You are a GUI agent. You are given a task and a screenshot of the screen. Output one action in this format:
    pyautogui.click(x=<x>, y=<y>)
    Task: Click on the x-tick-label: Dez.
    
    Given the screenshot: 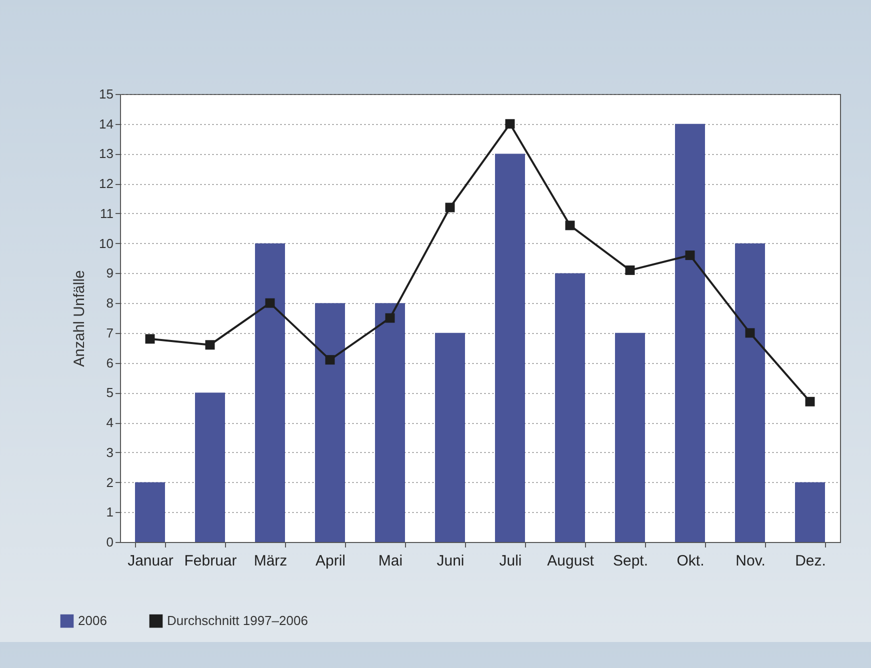 What is the action you would take?
    pyautogui.click(x=810, y=561)
    